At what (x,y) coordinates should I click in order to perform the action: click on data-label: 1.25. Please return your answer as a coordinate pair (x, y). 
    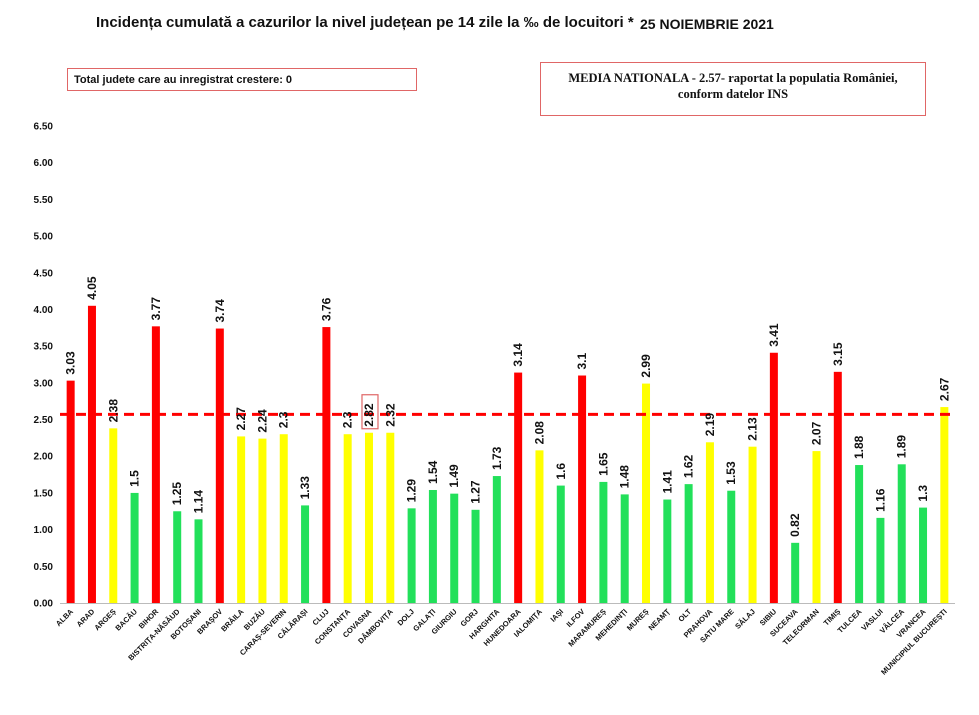
    Looking at the image, I should click on (177, 494).